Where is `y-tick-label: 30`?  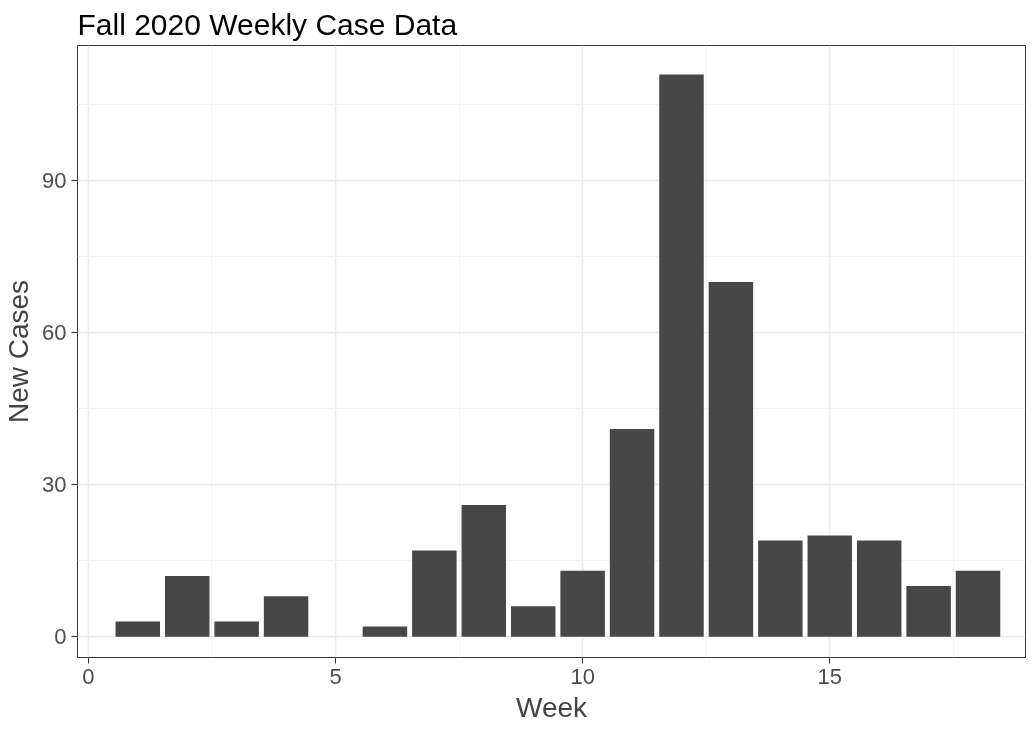 y-tick-label: 30 is located at coordinates (54, 485).